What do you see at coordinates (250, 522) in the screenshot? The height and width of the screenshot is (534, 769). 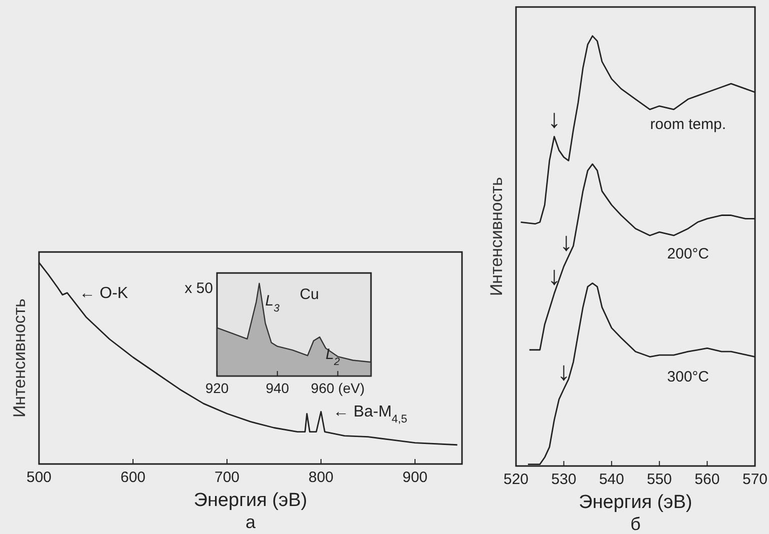 I see `text: а` at bounding box center [250, 522].